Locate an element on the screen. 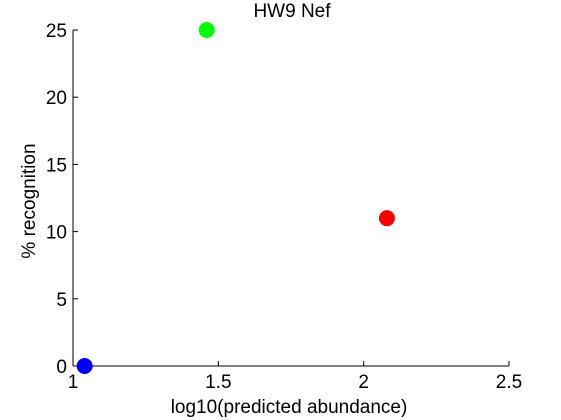  y-tick-label: 20 is located at coordinates (56, 98).